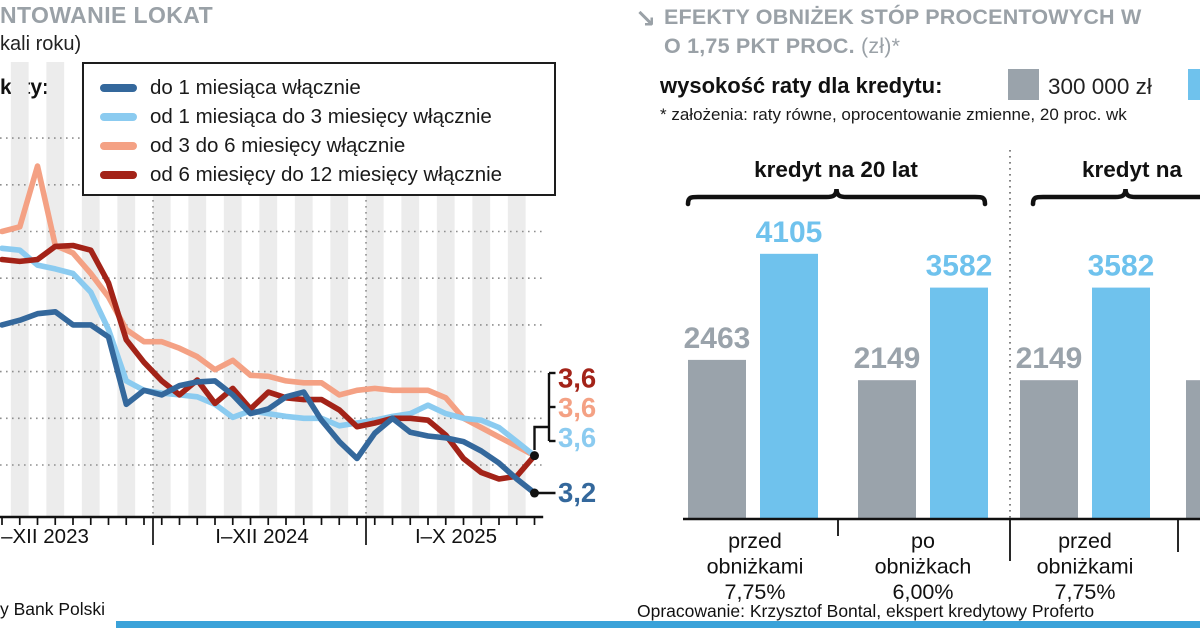 Image resolution: width=1200 pixels, height=628 pixels. Describe the element at coordinates (836, 169) in the screenshot. I see `section-label: kredyt na 20 lat` at that location.